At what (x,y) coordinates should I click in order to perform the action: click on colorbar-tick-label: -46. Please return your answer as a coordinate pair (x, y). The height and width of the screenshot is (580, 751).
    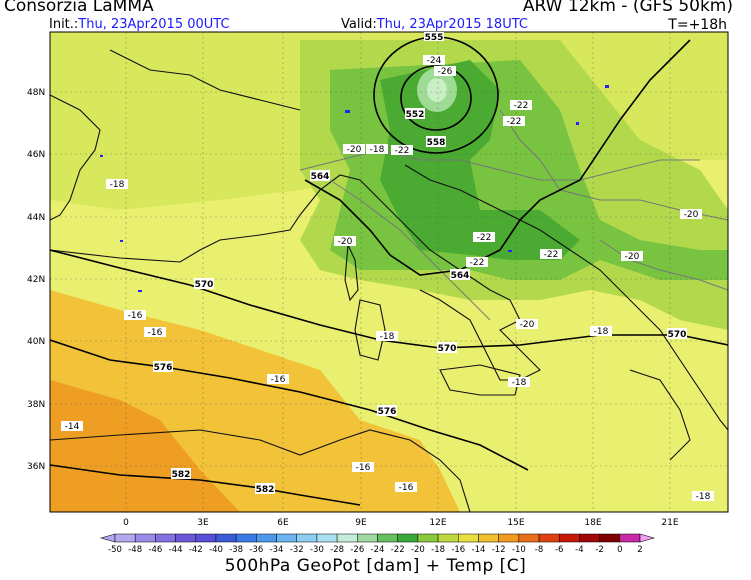
    Looking at the image, I should click on (155, 550).